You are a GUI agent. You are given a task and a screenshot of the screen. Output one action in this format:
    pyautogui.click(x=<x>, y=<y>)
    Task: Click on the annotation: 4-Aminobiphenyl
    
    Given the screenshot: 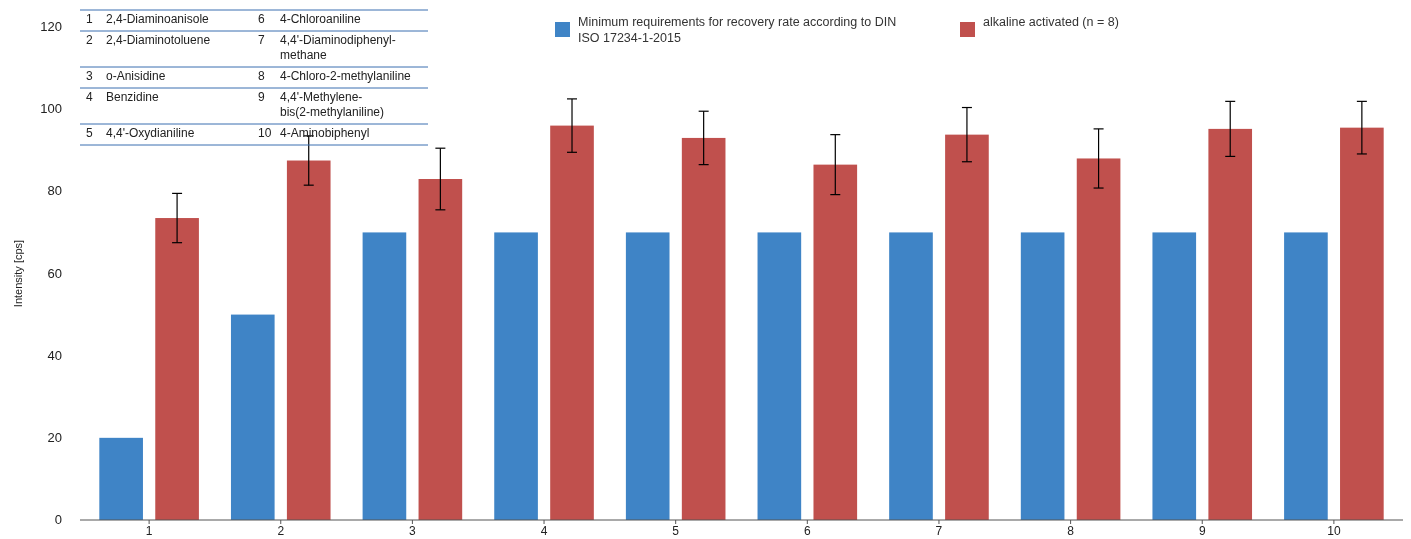 What is the action you would take?
    pyautogui.click(x=325, y=133)
    